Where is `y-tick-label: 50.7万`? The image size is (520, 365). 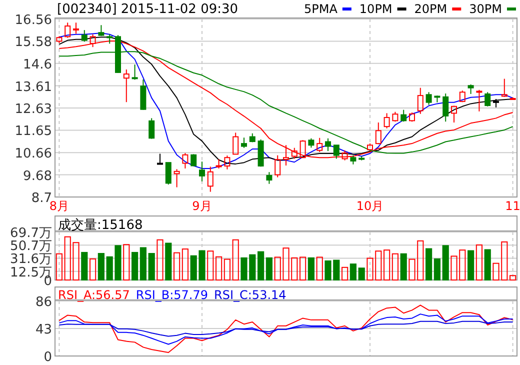
y-tick-label: 50.7万 is located at coordinates (31, 246).